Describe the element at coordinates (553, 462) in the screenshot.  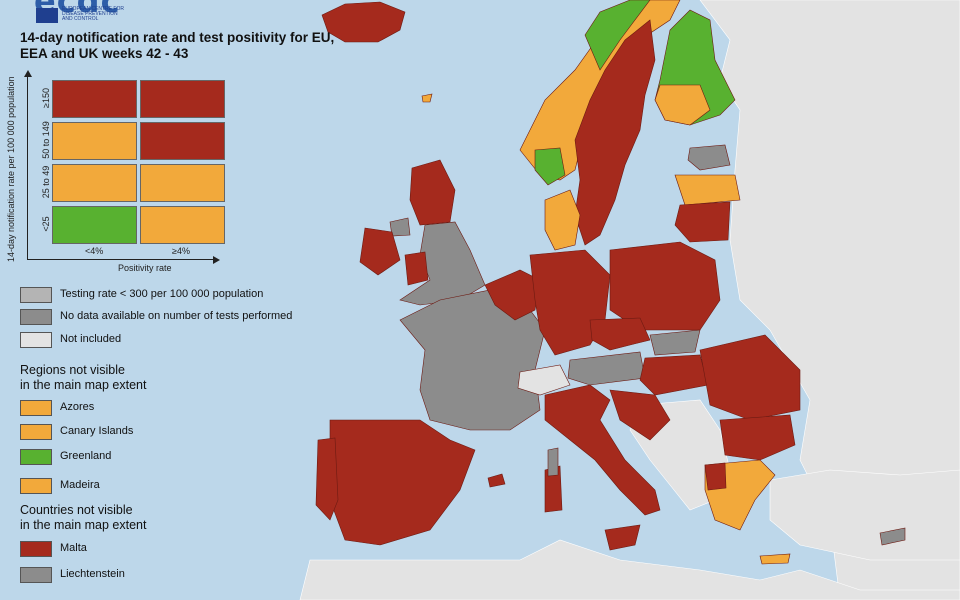
I see `corsica` at that location.